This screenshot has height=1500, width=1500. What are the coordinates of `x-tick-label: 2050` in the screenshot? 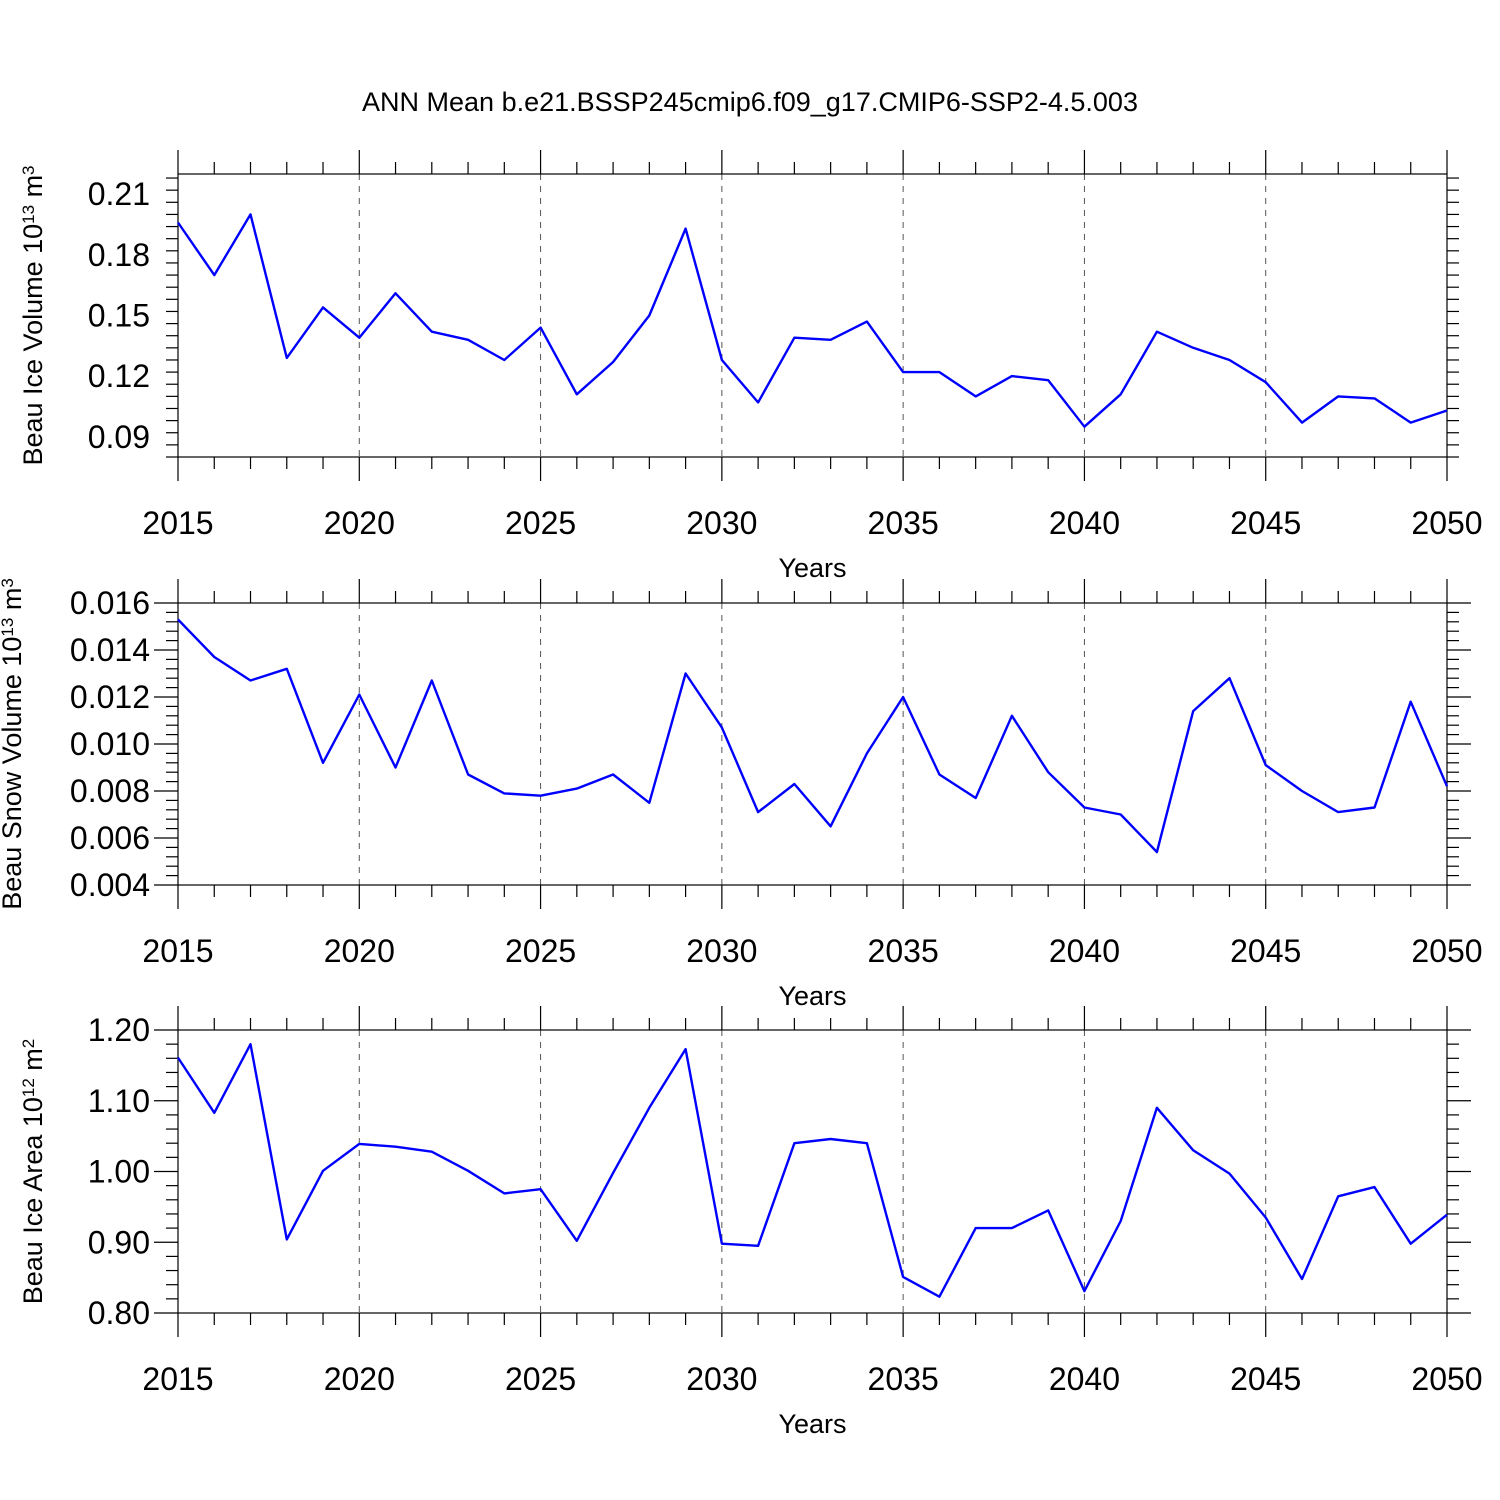 It's located at (1446, 951).